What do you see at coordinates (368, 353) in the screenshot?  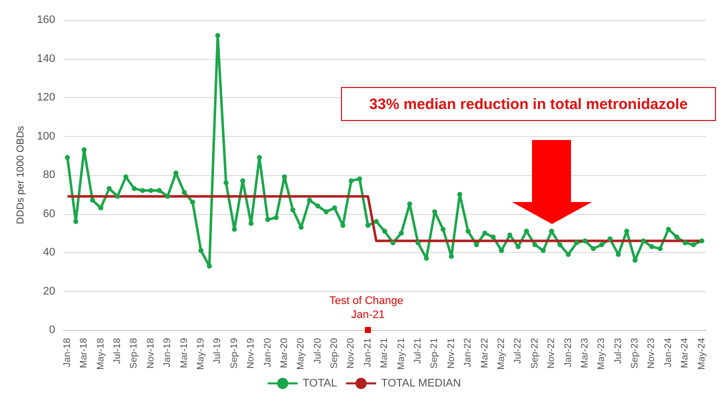 I see `x-tick-label: Jan-21` at bounding box center [368, 353].